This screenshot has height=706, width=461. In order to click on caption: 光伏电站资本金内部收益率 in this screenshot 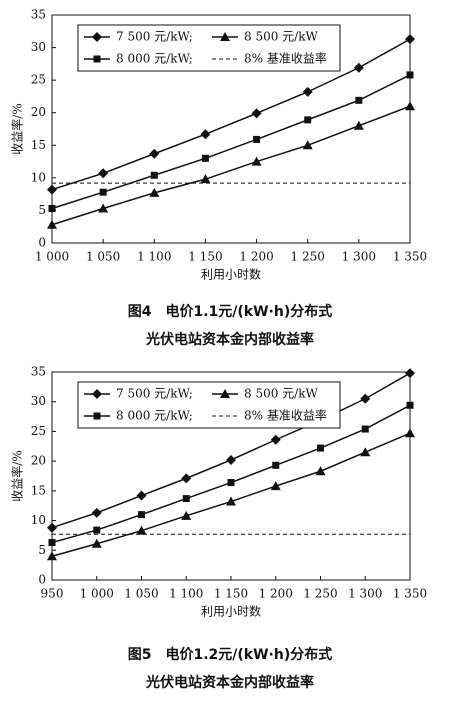, I will do `click(229, 682)`.